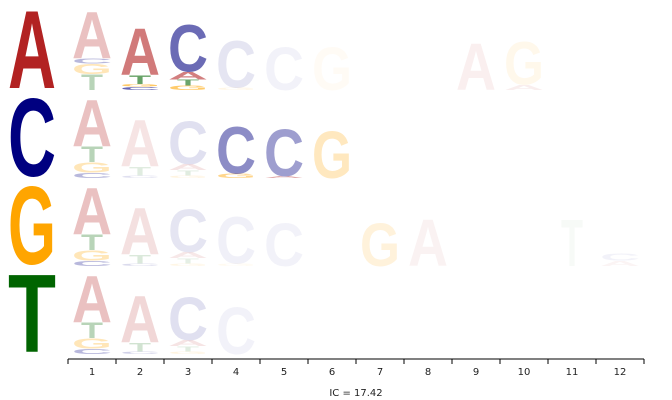  I want to click on x-tick-label: 6, so click(332, 372).